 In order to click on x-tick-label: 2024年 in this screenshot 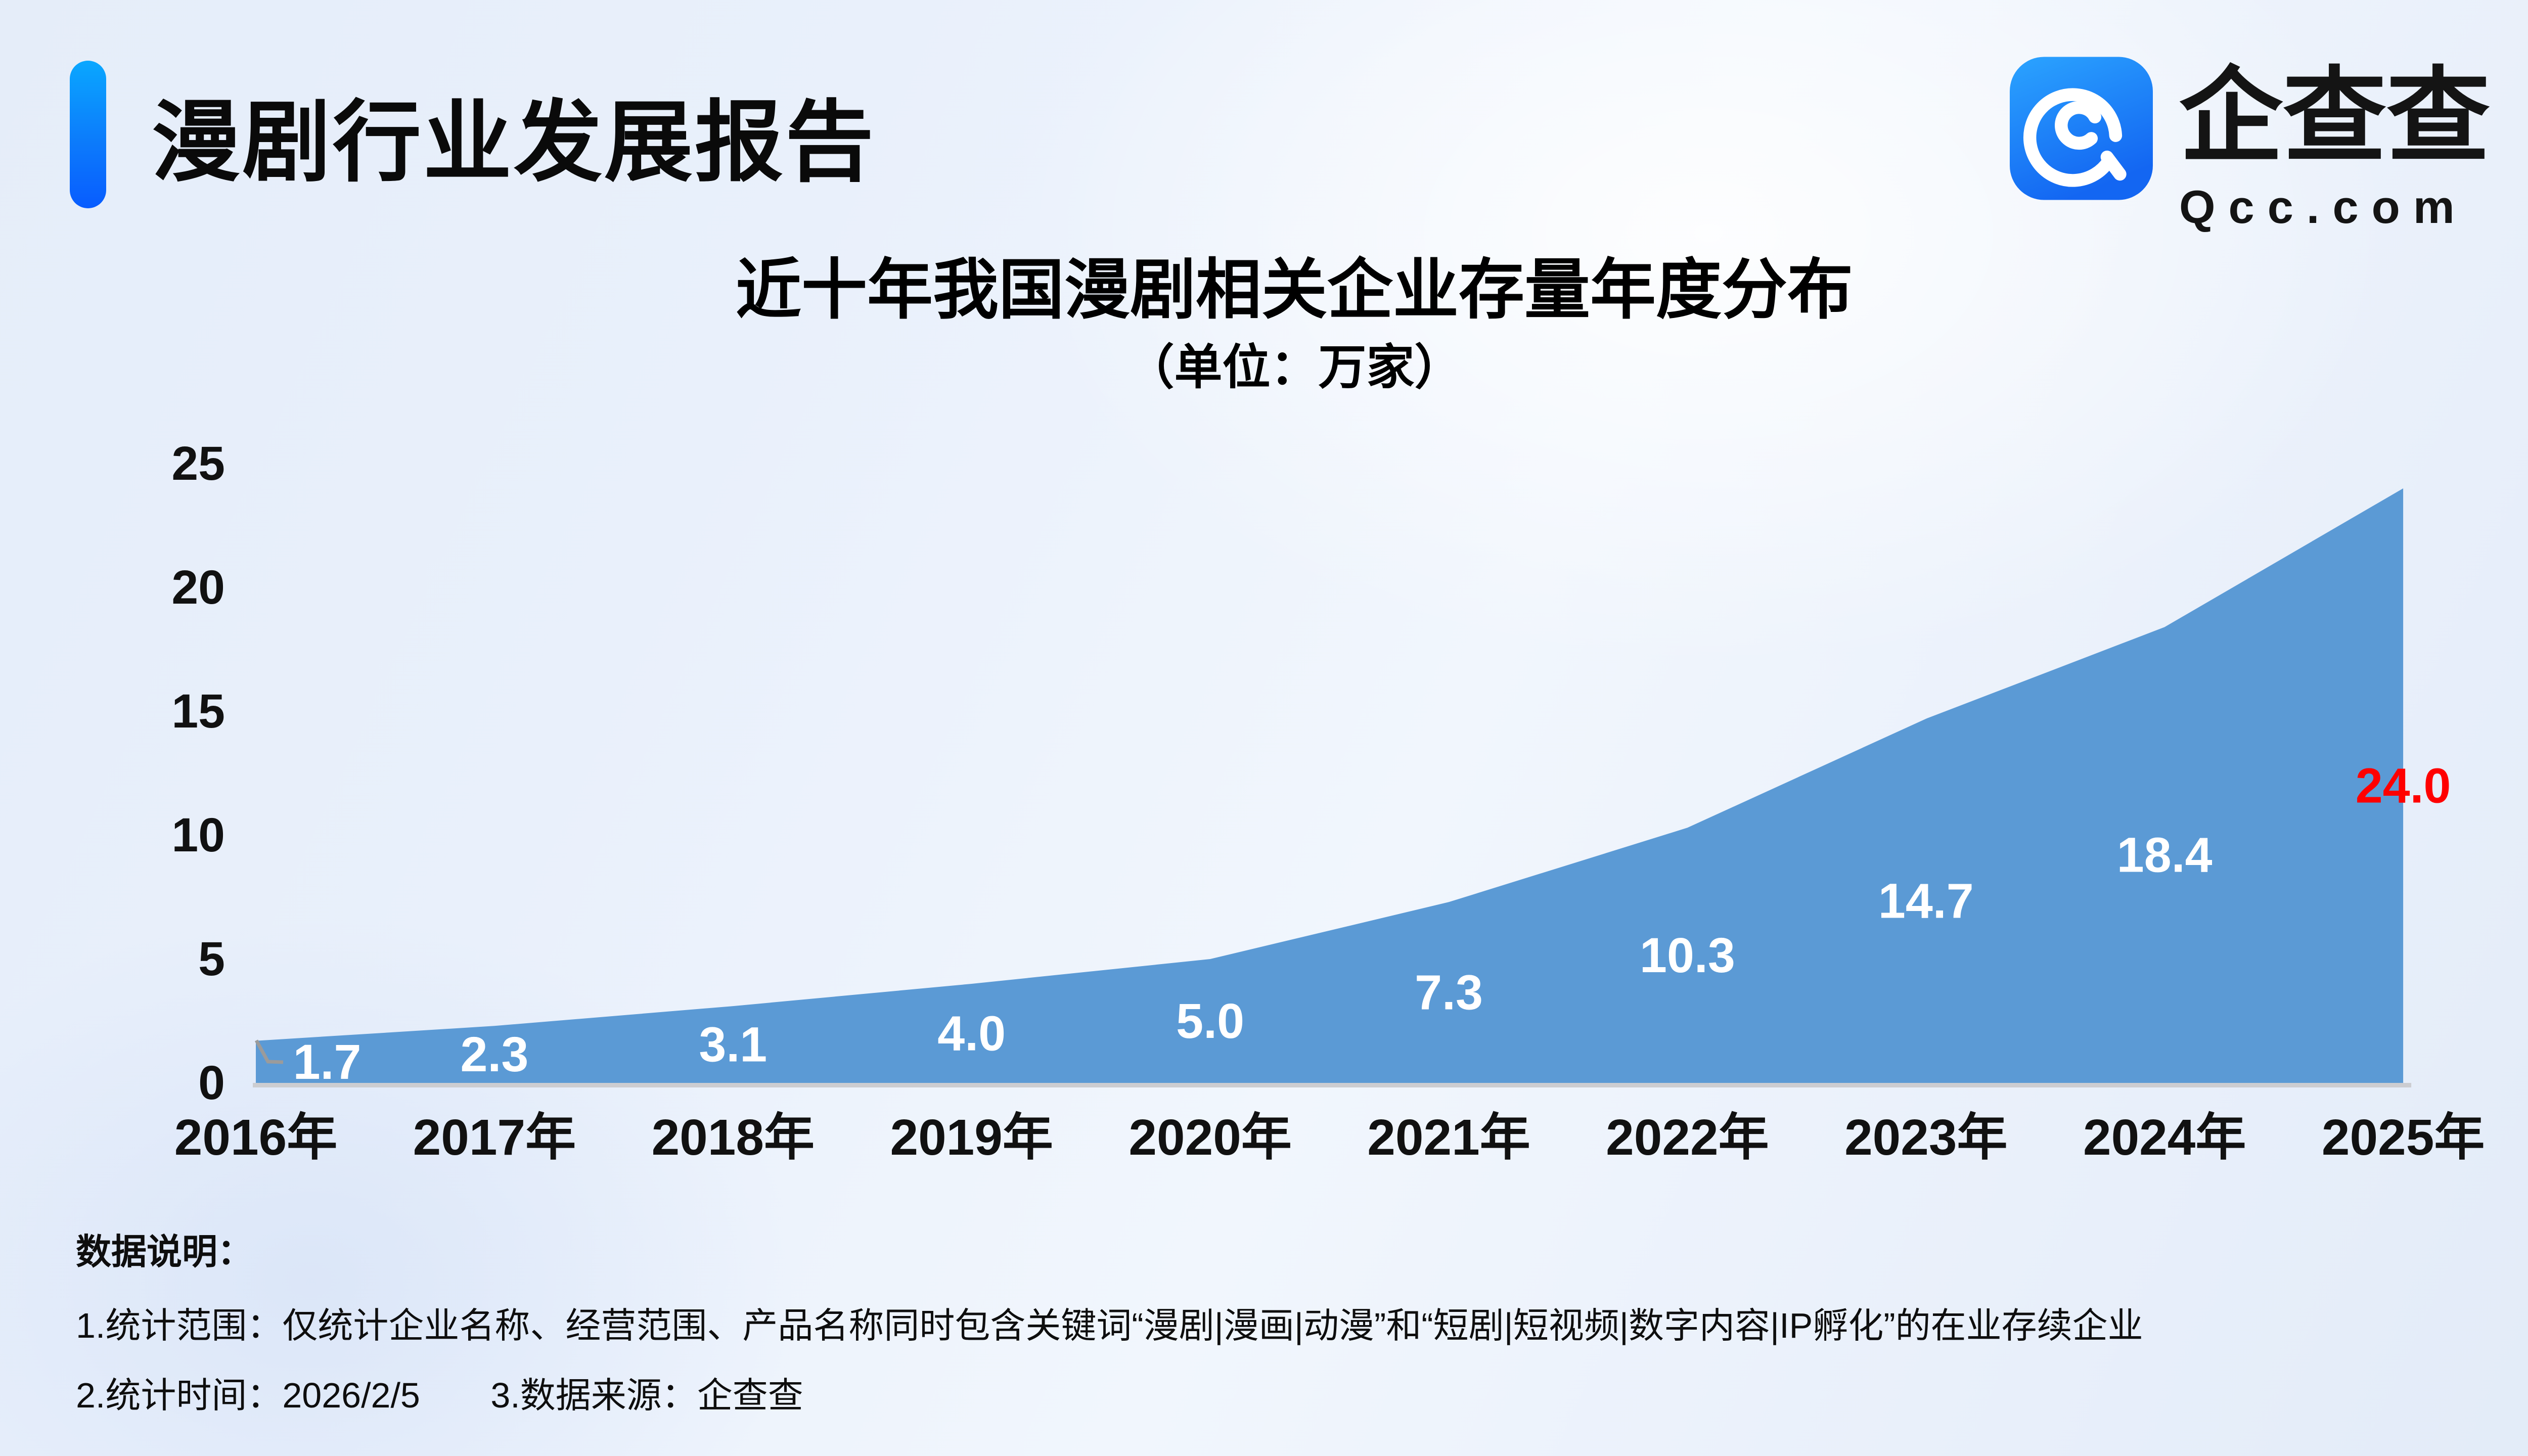, I will do `click(2165, 1137)`.